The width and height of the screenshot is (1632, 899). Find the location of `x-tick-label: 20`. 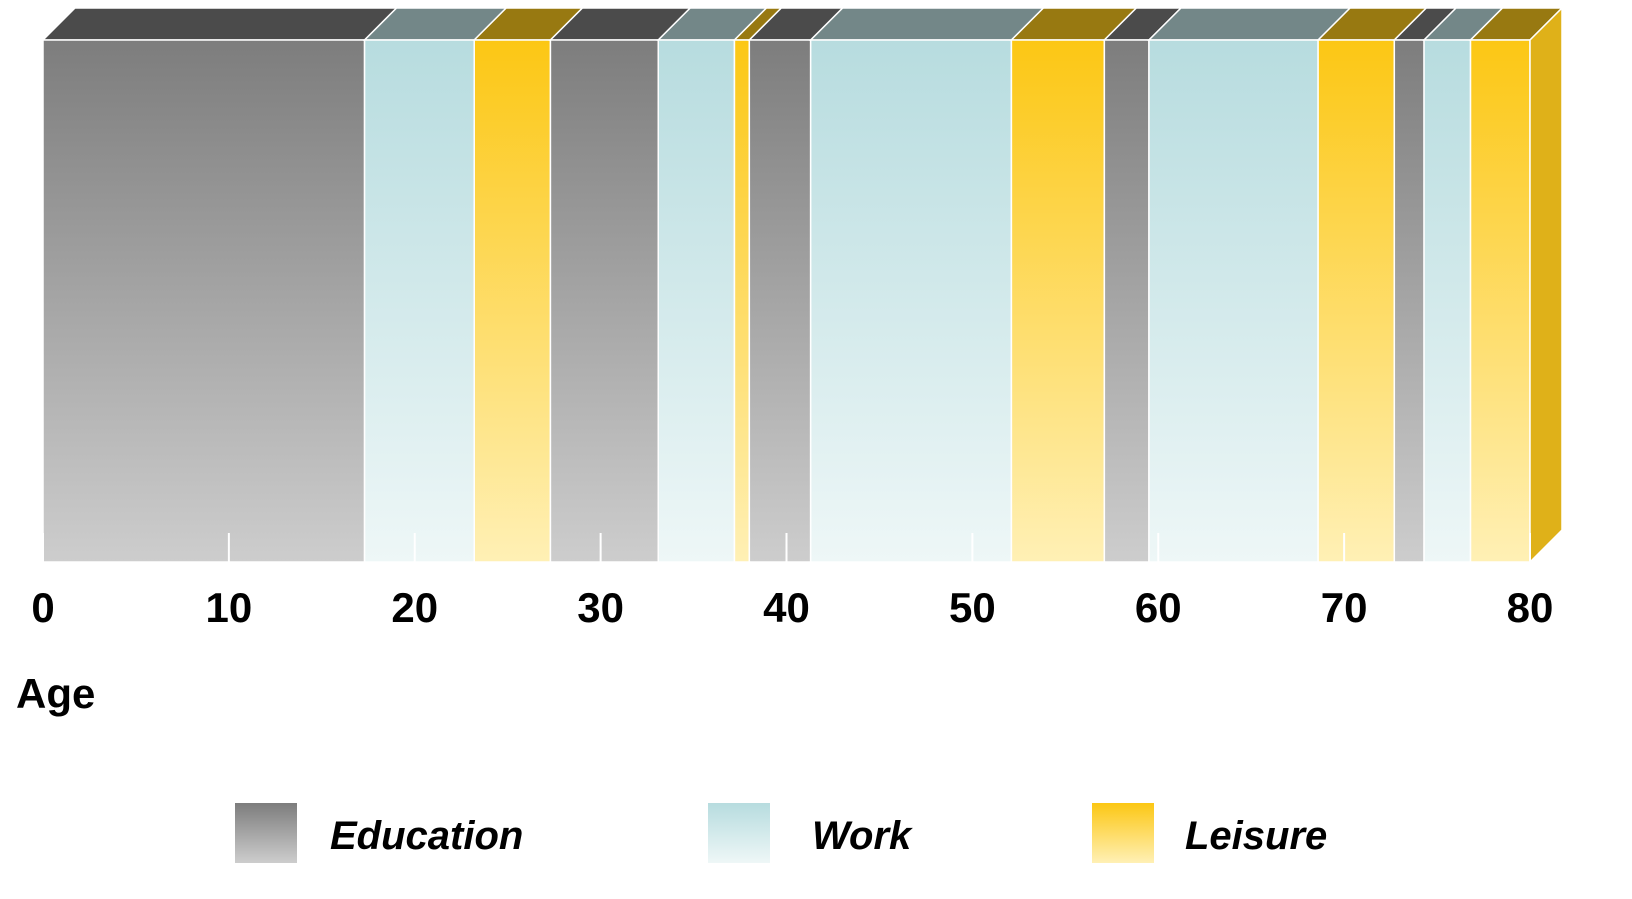

x-tick-label: 20 is located at coordinates (414, 607).